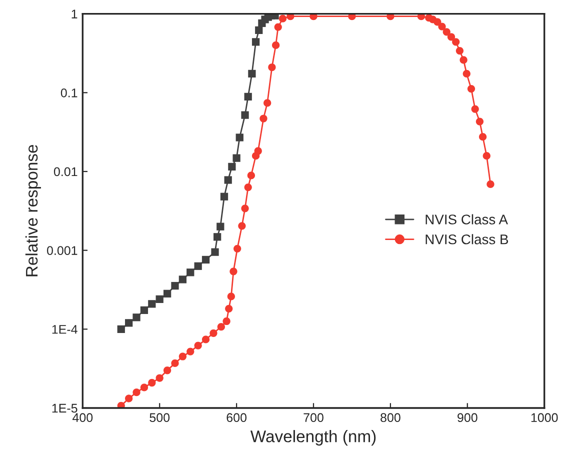 The image size is (570, 461). What do you see at coordinates (544, 417) in the screenshot?
I see `x-tick-label: 1000` at bounding box center [544, 417].